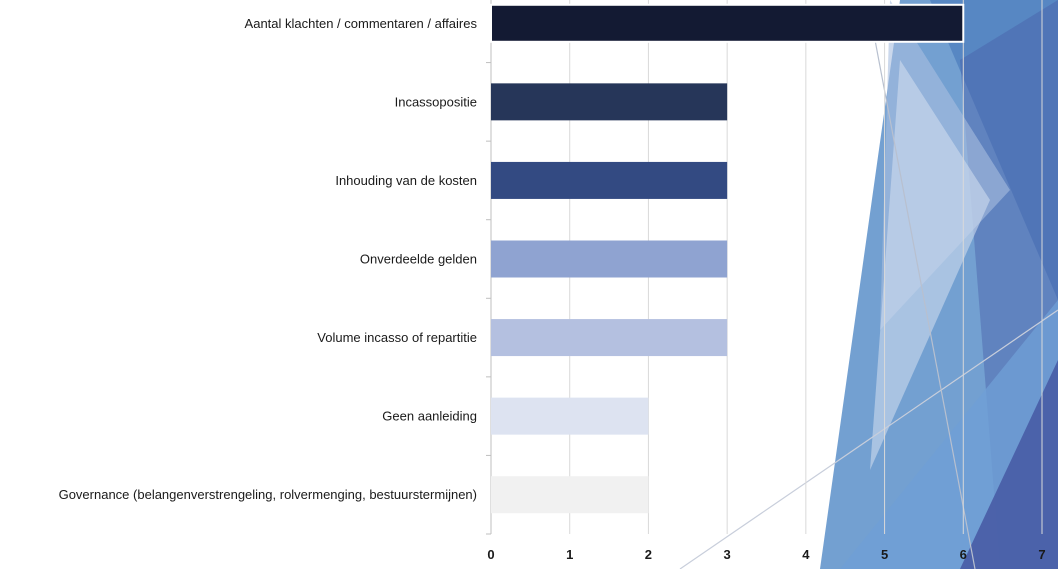 This screenshot has height=569, width=1058. What do you see at coordinates (884, 554) in the screenshot?
I see `x-tick-label: 5` at bounding box center [884, 554].